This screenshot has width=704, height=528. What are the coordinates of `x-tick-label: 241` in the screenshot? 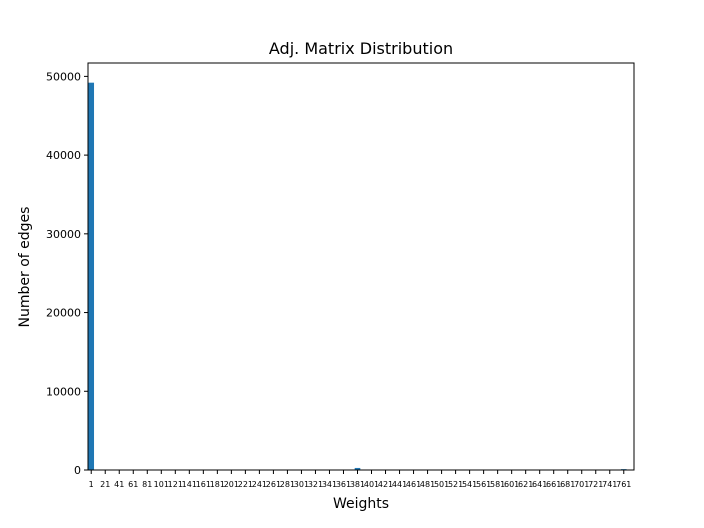 It's located at (259, 484).